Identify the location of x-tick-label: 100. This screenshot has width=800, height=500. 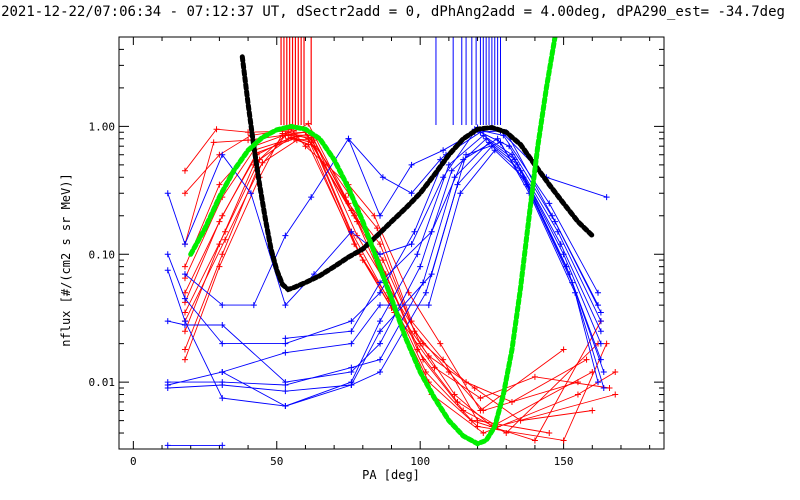
(420, 461).